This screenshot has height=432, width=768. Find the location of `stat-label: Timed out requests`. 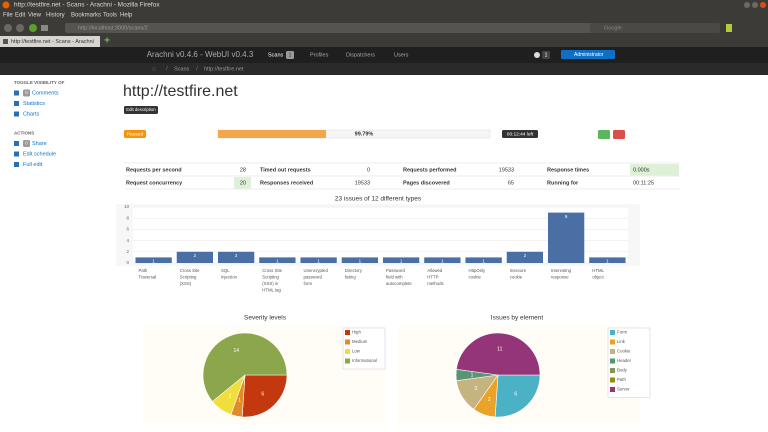

stat-label: Timed out requests is located at coordinates (285, 170).